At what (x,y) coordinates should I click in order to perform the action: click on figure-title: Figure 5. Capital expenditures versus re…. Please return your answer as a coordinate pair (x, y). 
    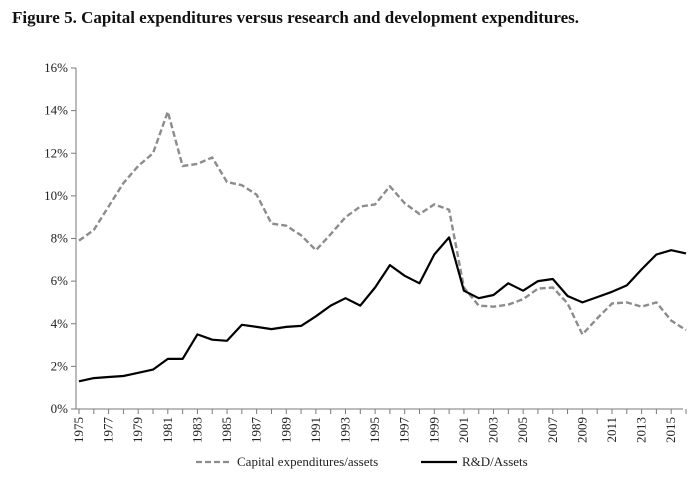
    Looking at the image, I should click on (295, 17).